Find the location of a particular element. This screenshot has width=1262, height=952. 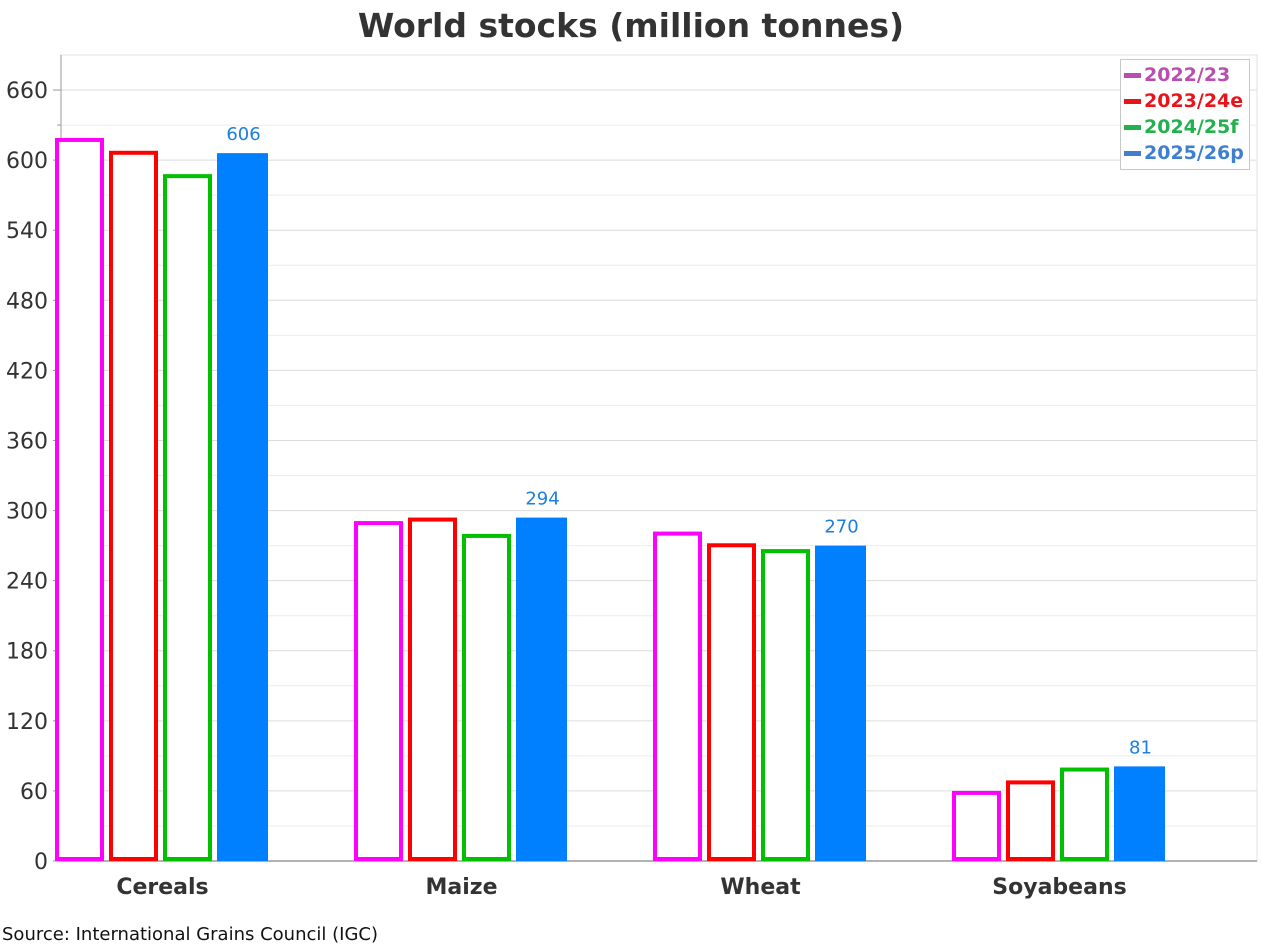

bar-202425f-cereals is located at coordinates (187, 517).